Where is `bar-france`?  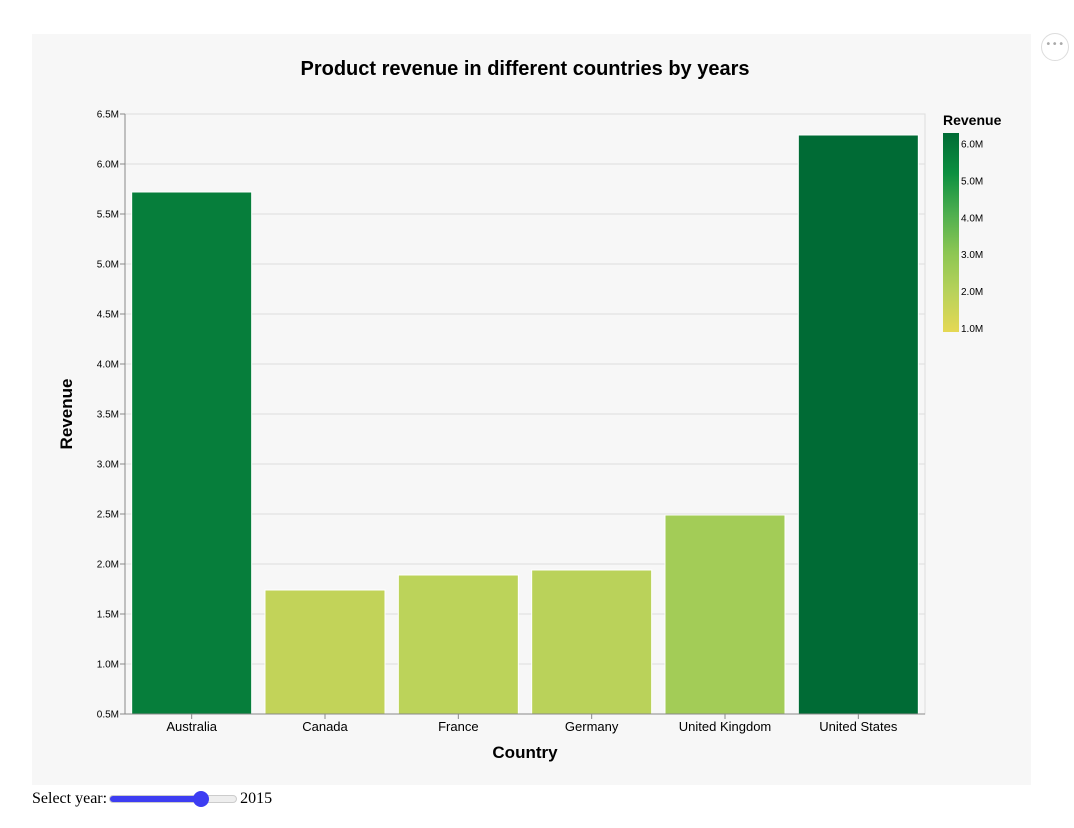 bar-france is located at coordinates (458, 644).